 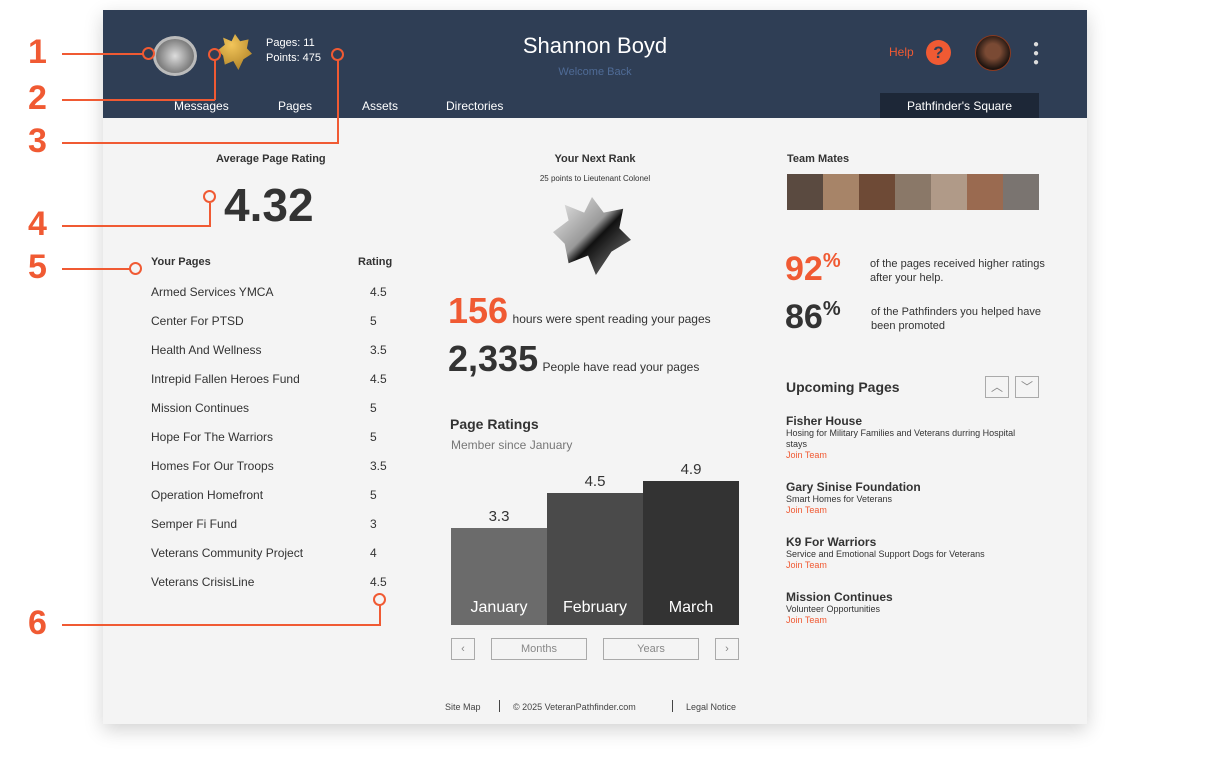 I want to click on page-row: Health And Wellness 3.5, so click(x=271, y=350).